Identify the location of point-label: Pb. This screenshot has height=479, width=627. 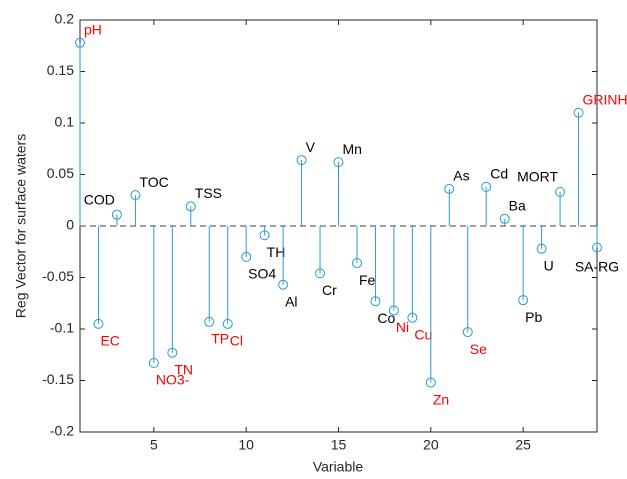
(533, 317).